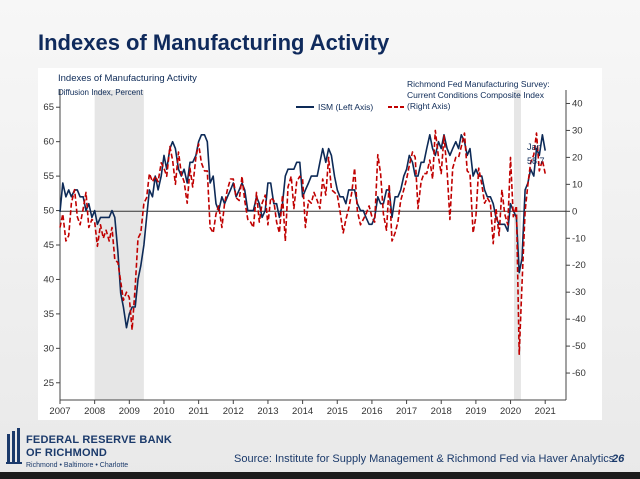  I want to click on right-tick-label: -60, so click(579, 373).